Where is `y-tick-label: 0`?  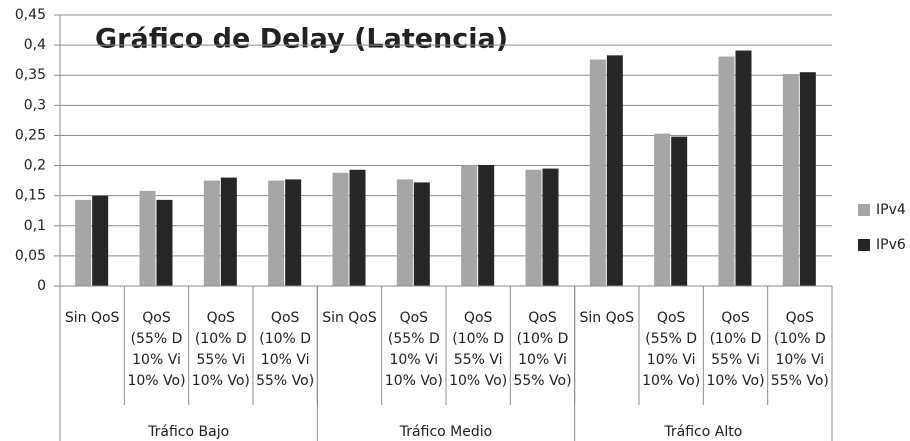
y-tick-label: 0 is located at coordinates (41, 286).